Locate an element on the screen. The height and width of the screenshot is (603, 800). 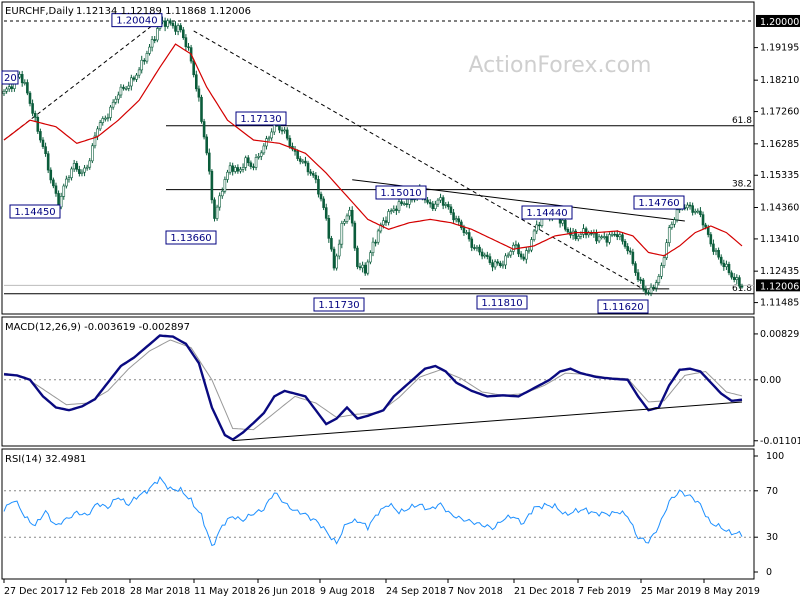
fib-label: 61.8 is located at coordinates (742, 289).